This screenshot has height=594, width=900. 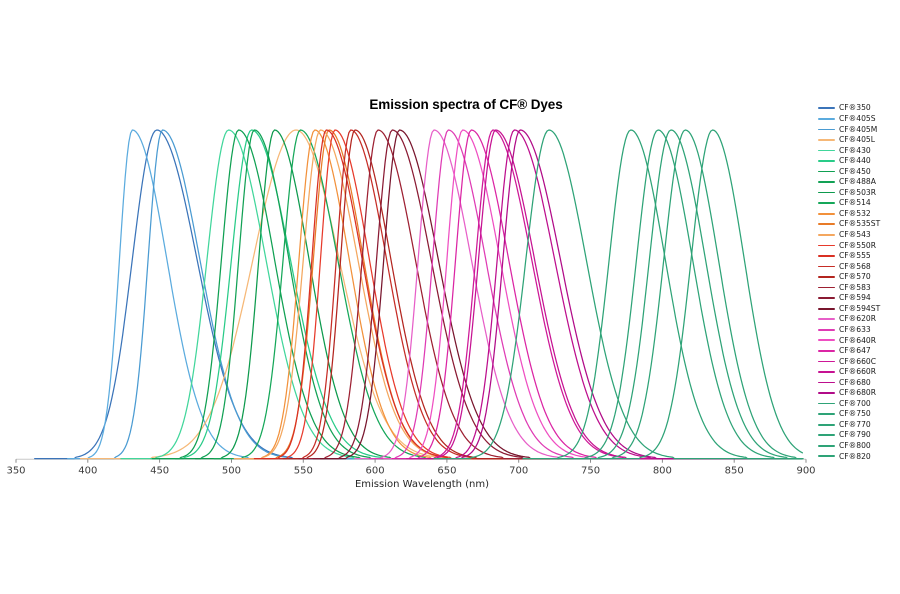 What do you see at coordinates (855, 298) in the screenshot?
I see `legend-label: CF®594` at bounding box center [855, 298].